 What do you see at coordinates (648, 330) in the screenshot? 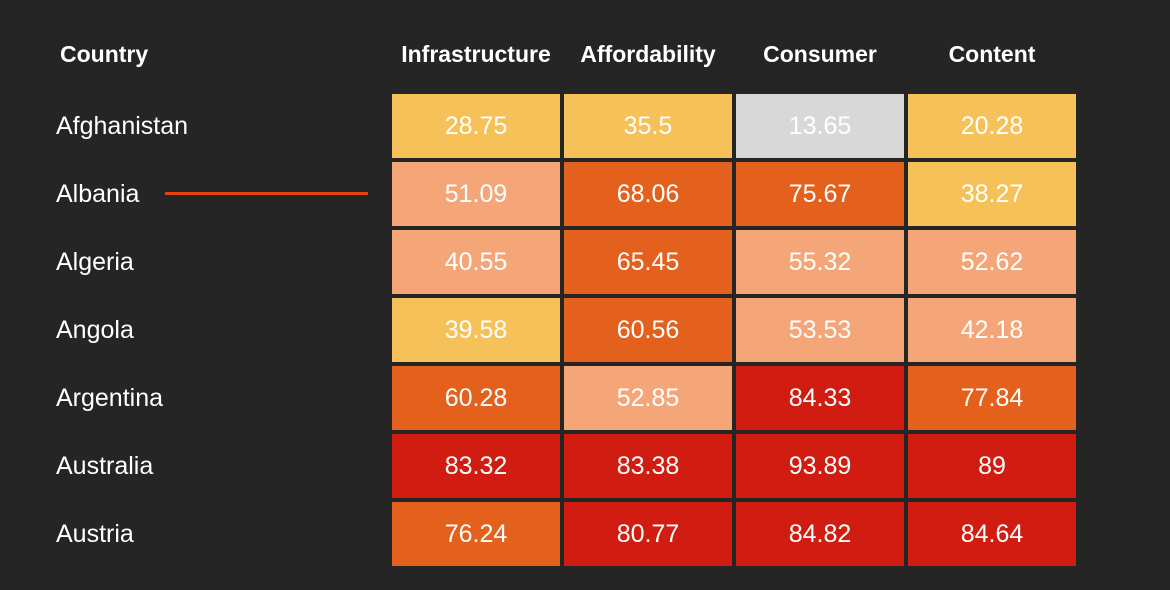
I see `heatmap-cell: 60.56` at bounding box center [648, 330].